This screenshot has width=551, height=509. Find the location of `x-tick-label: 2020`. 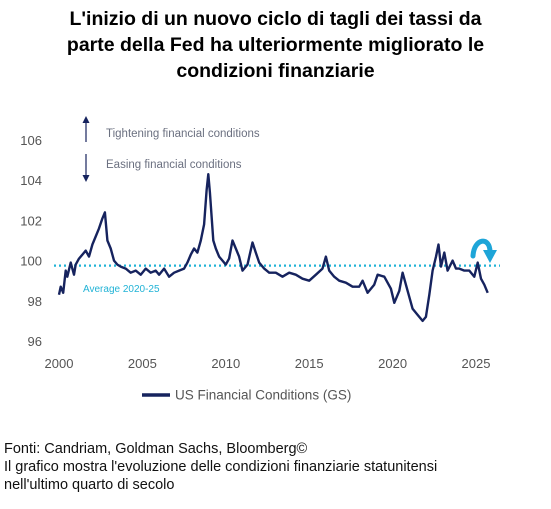

x-tick-label: 2020 is located at coordinates (392, 363).